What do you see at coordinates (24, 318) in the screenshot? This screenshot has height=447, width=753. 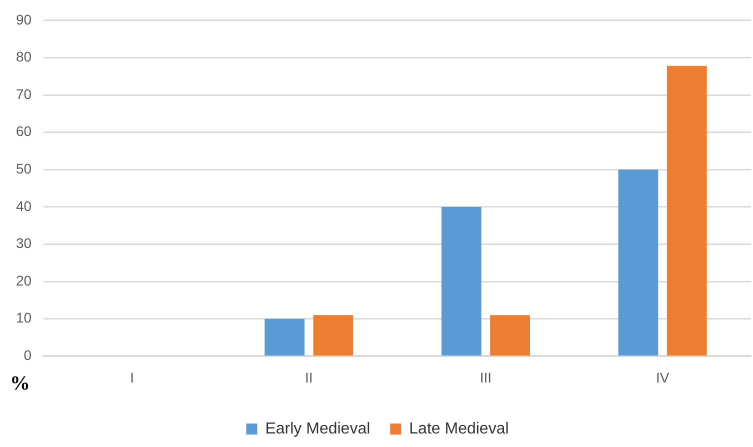 I see `y-tick-label: 10` at bounding box center [24, 318].